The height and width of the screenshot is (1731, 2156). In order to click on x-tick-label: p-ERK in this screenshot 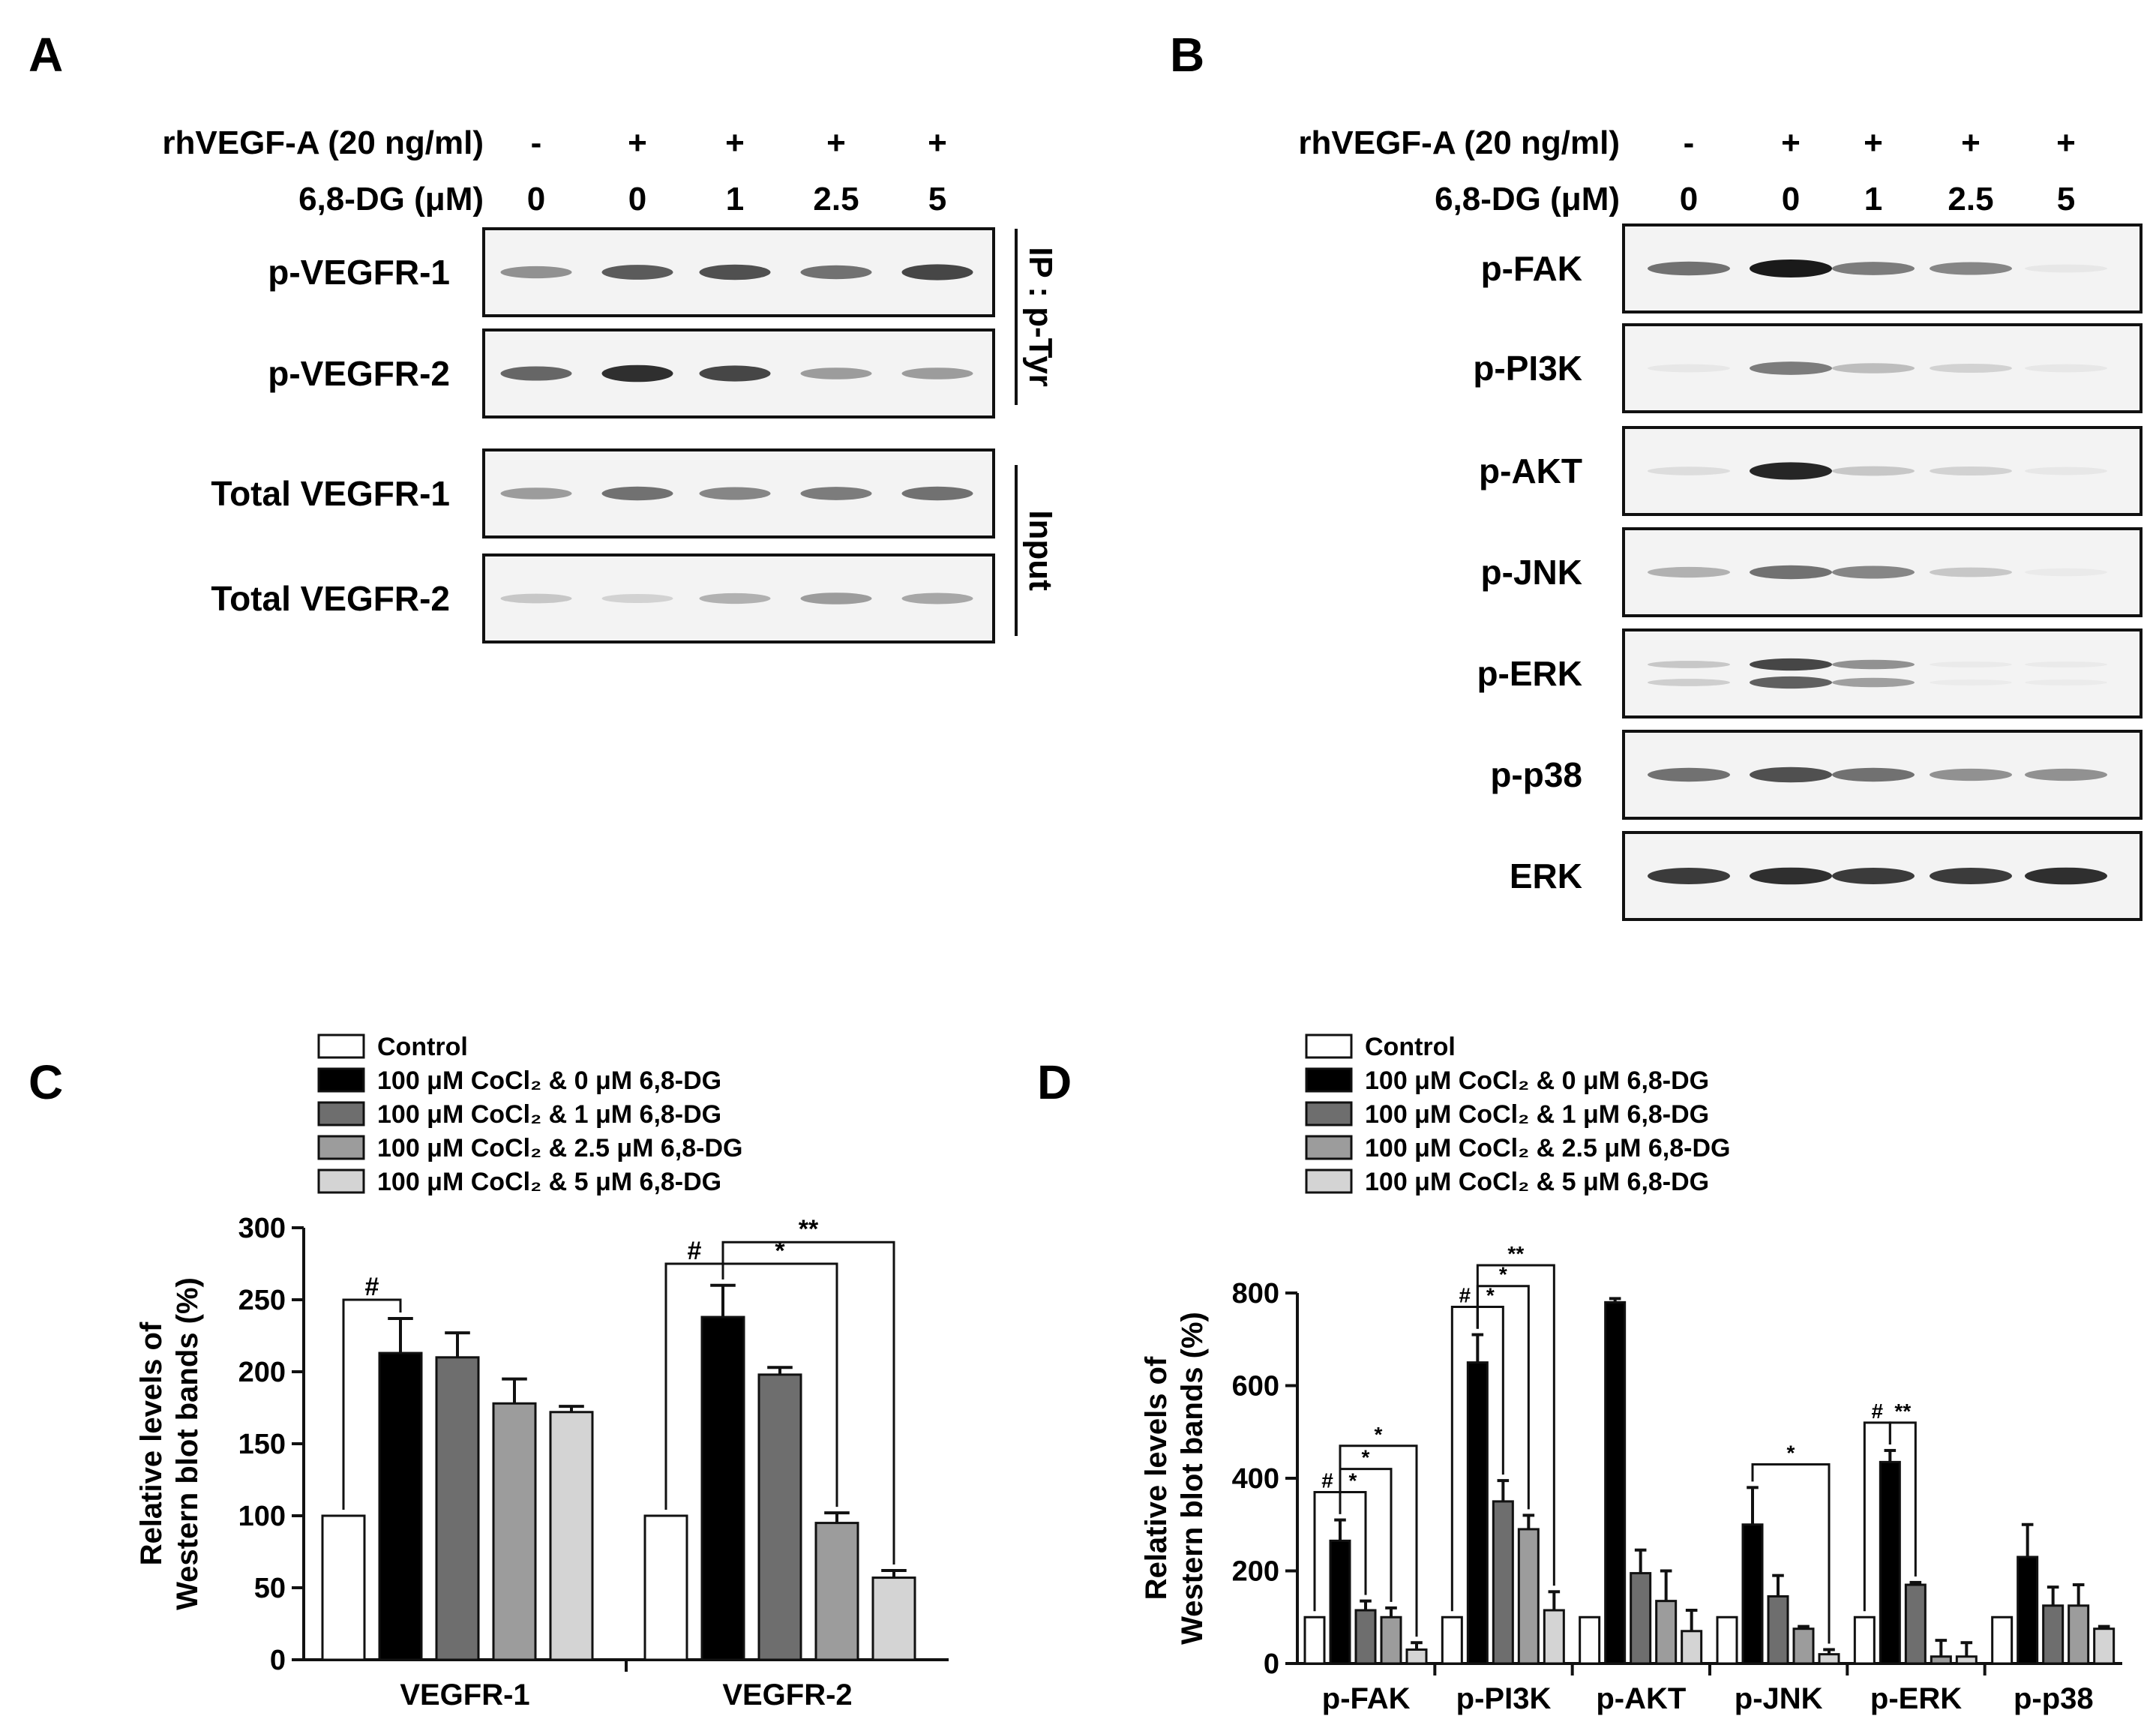, I will do `click(1916, 1698)`.